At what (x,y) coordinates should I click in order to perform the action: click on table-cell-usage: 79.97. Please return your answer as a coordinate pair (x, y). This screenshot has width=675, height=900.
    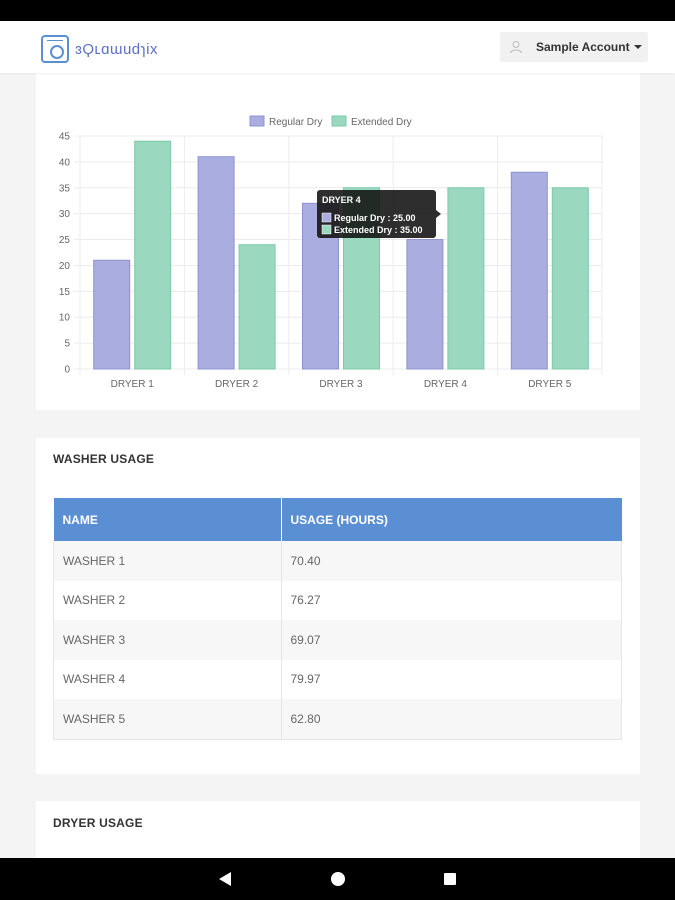
    Looking at the image, I should click on (451, 679).